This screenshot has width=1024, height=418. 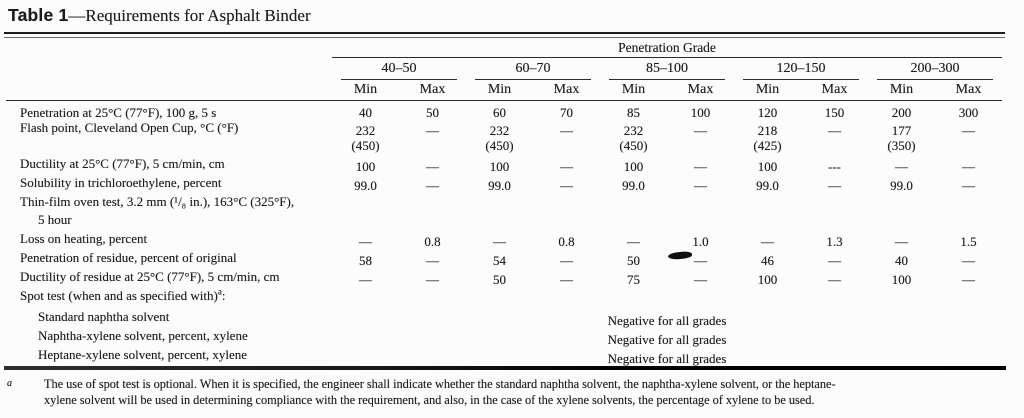 What do you see at coordinates (84, 238) in the screenshot?
I see `row-label: Loss on heating, percent` at bounding box center [84, 238].